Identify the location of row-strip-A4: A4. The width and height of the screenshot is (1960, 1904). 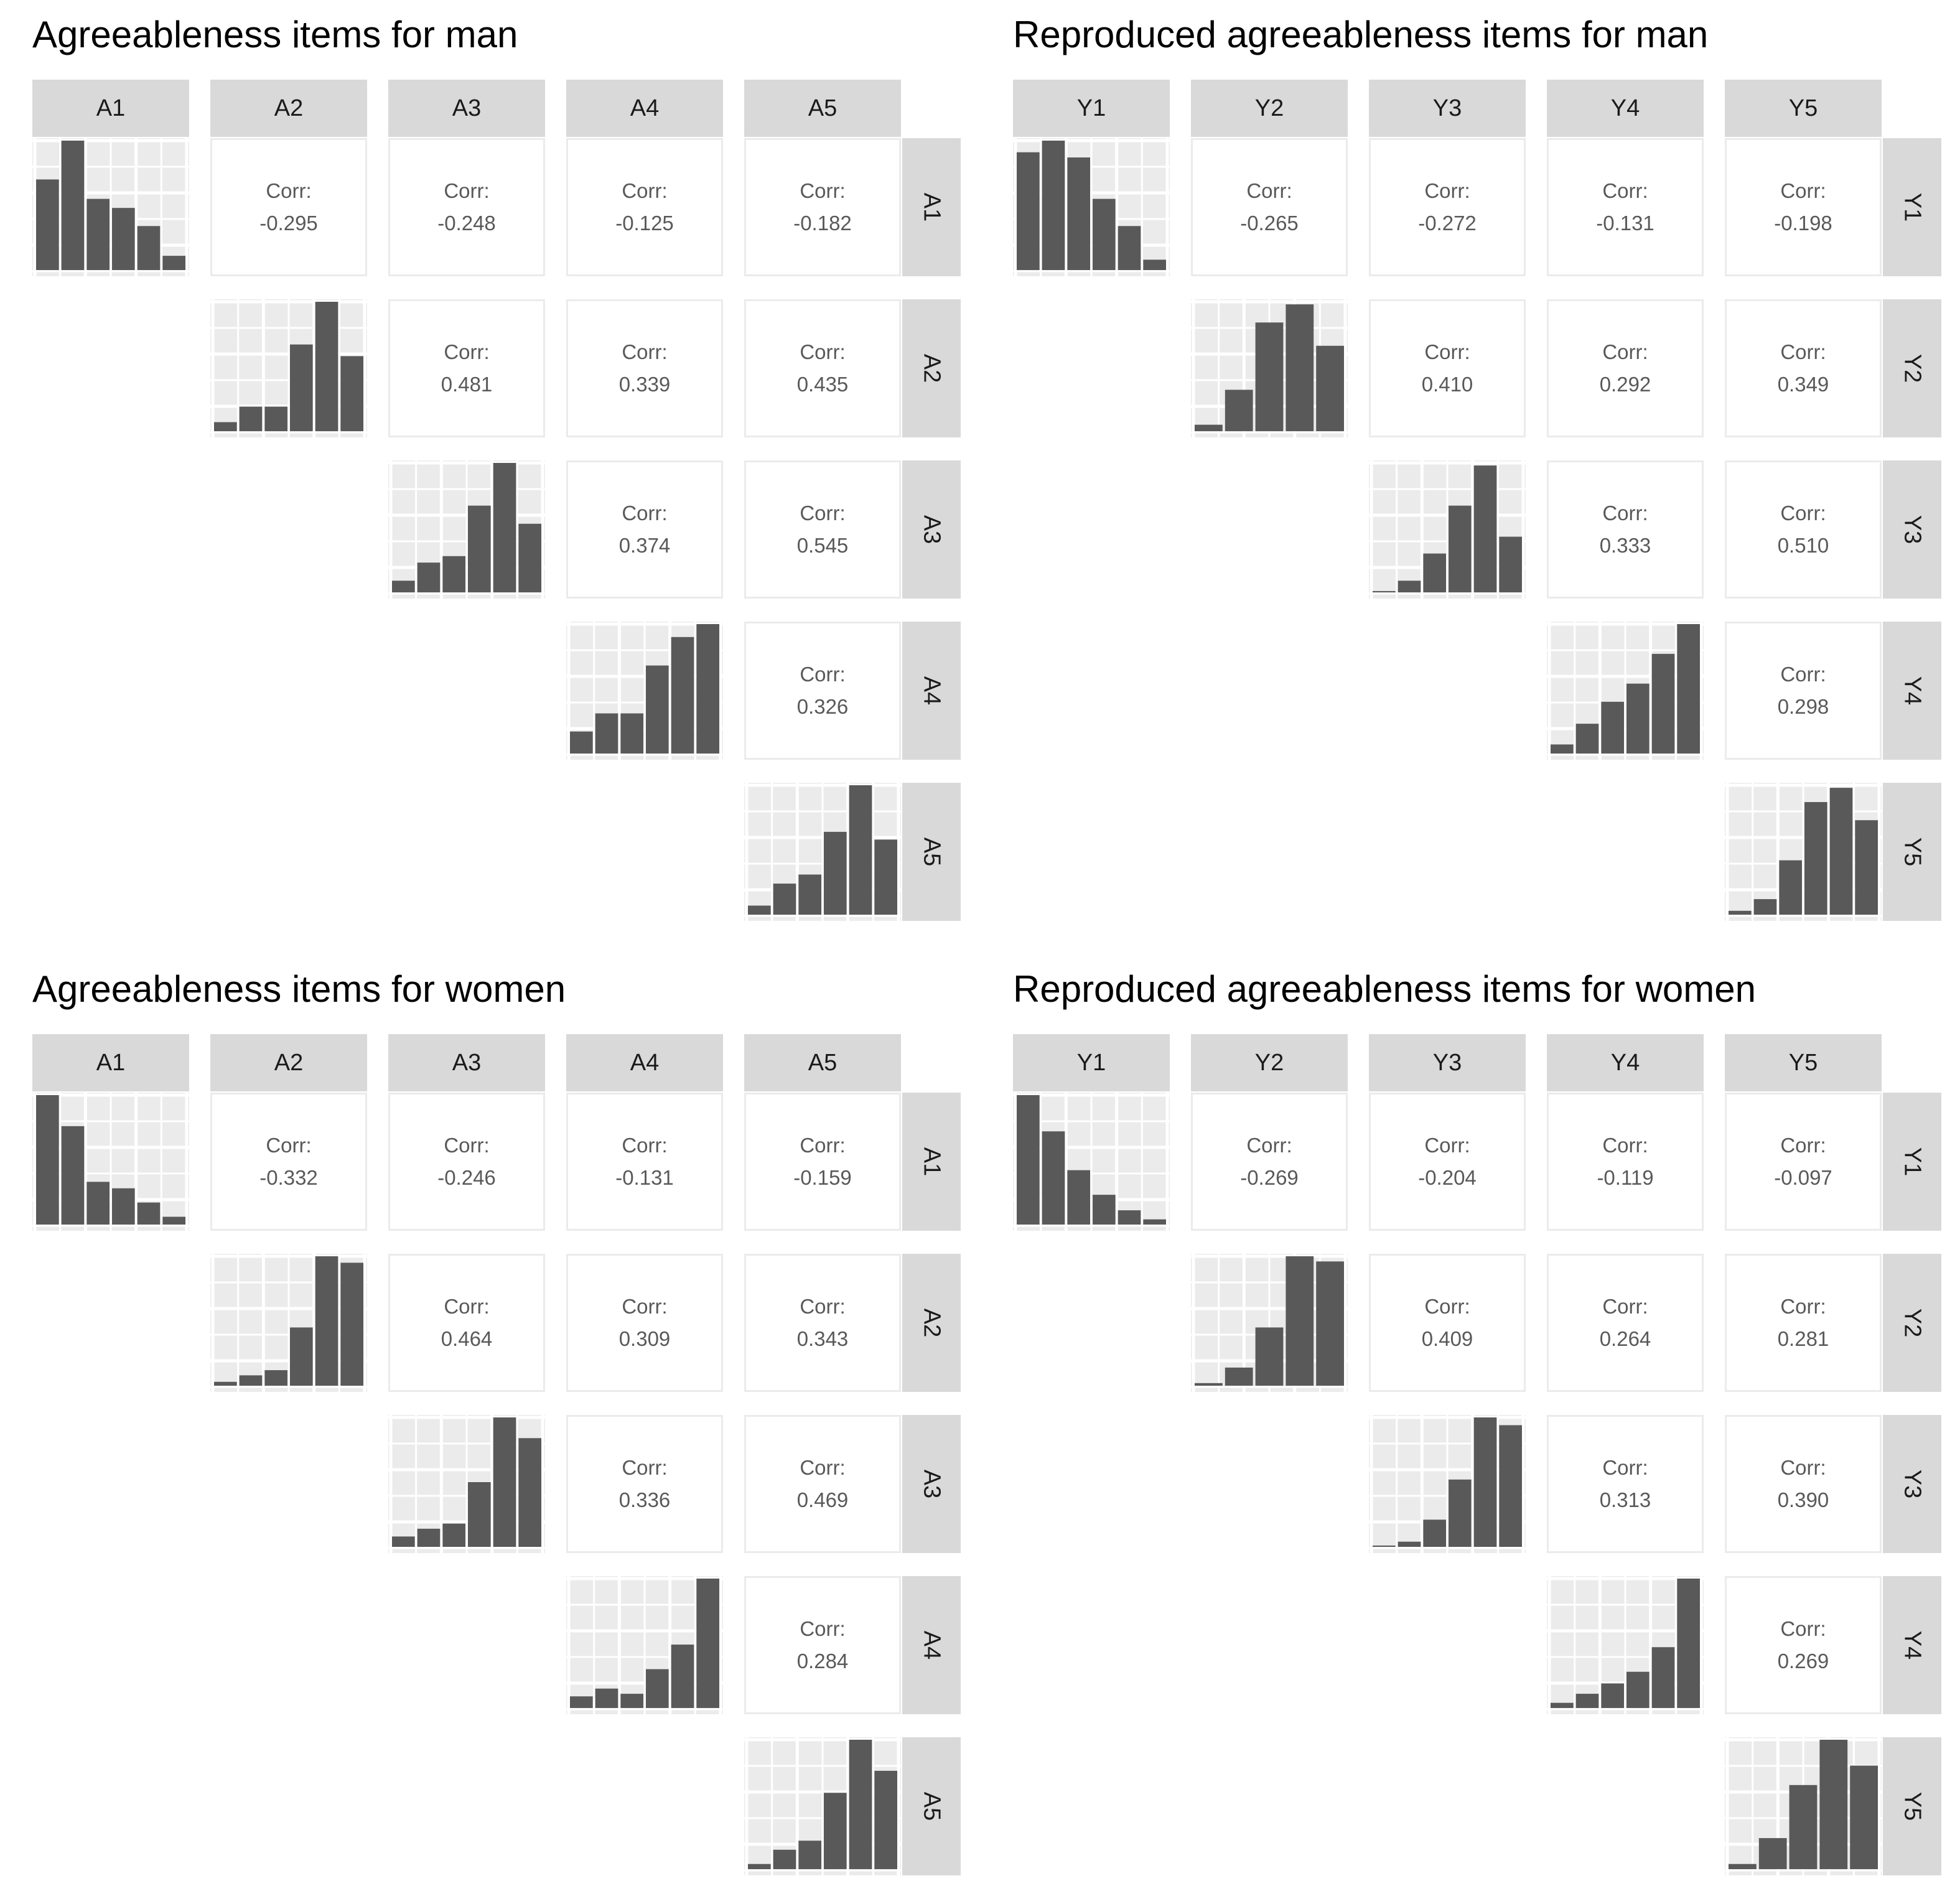
(932, 1645).